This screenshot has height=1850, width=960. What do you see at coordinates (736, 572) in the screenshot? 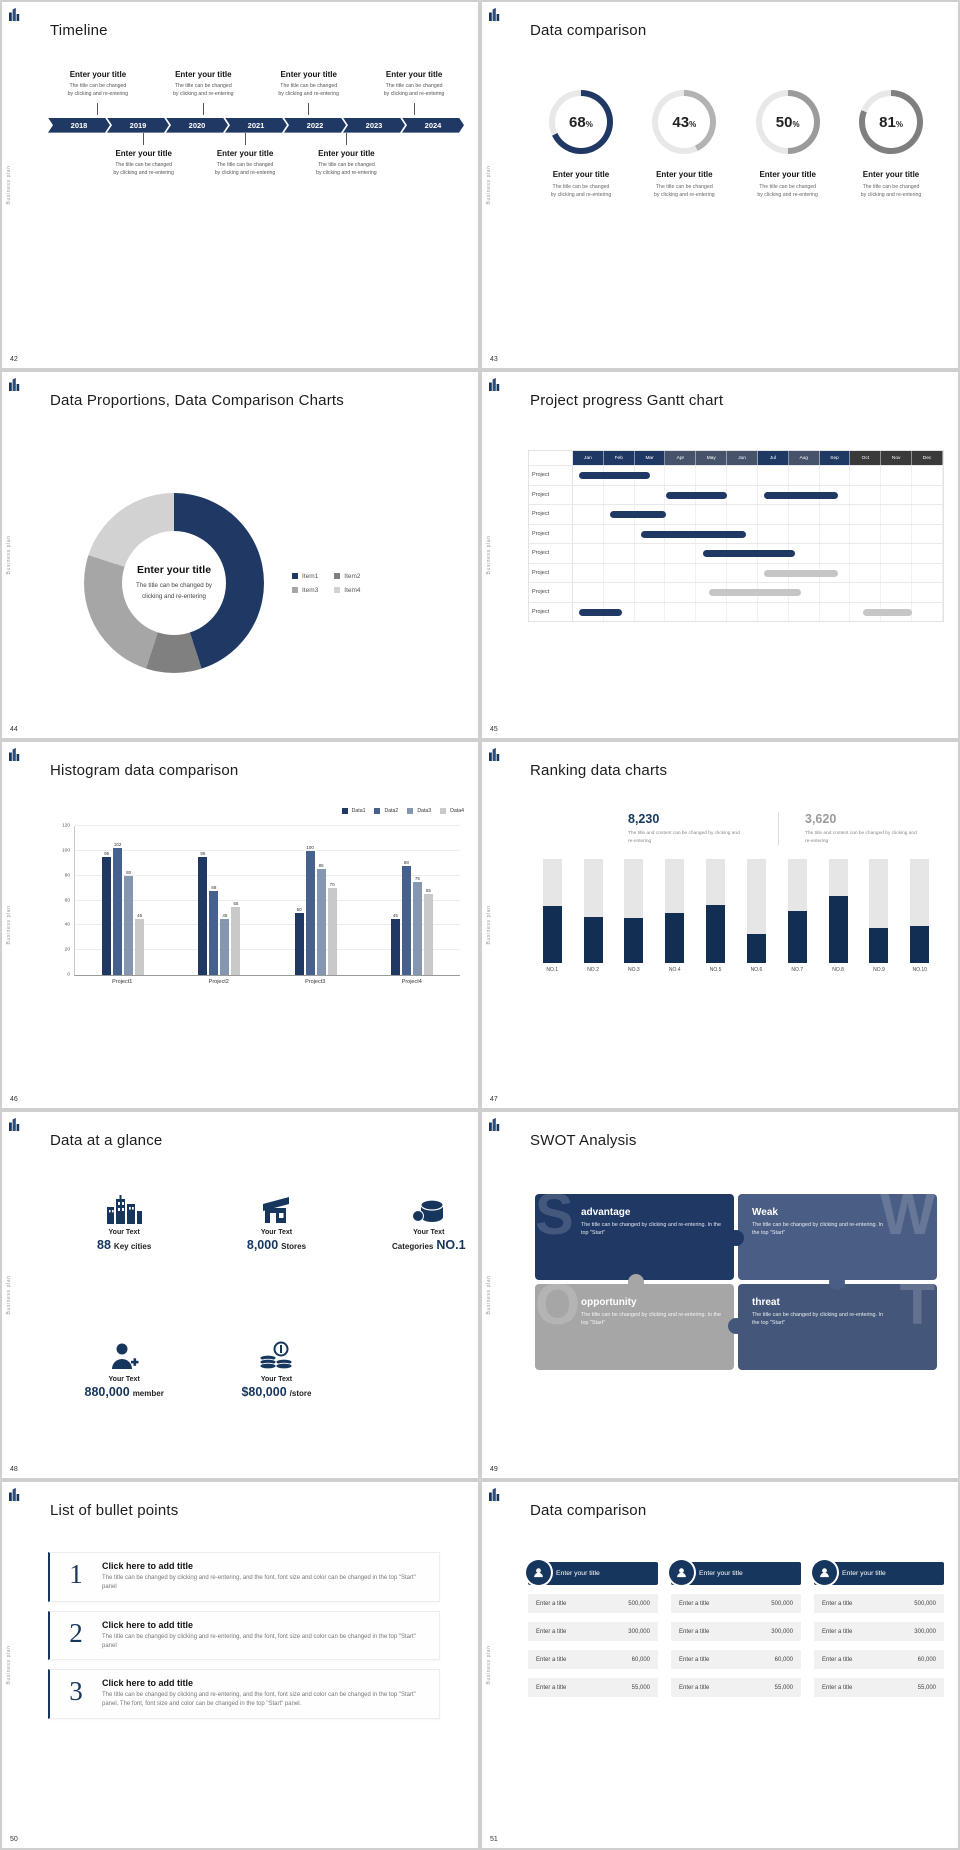
I see `gantt-row: Project` at bounding box center [736, 572].